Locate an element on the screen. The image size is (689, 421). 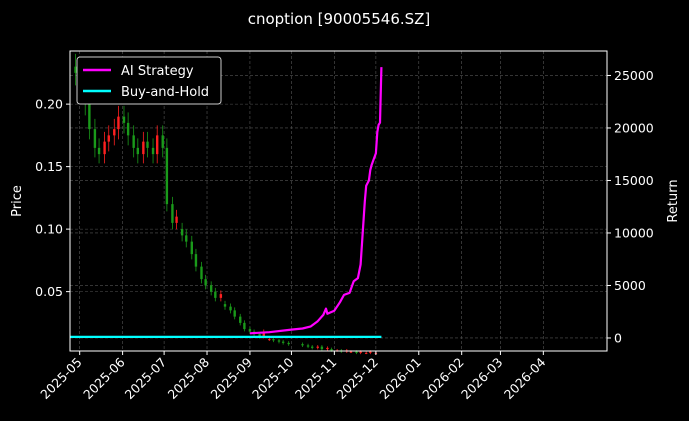
legend-label-ai-strategy: AI Strategy is located at coordinates (157, 71).